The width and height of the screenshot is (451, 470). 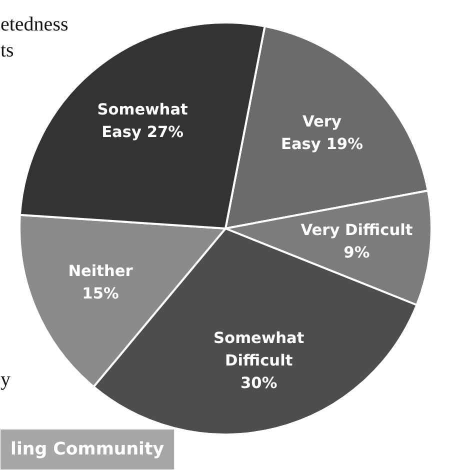 I want to click on text: etedness, so click(x=34, y=25).